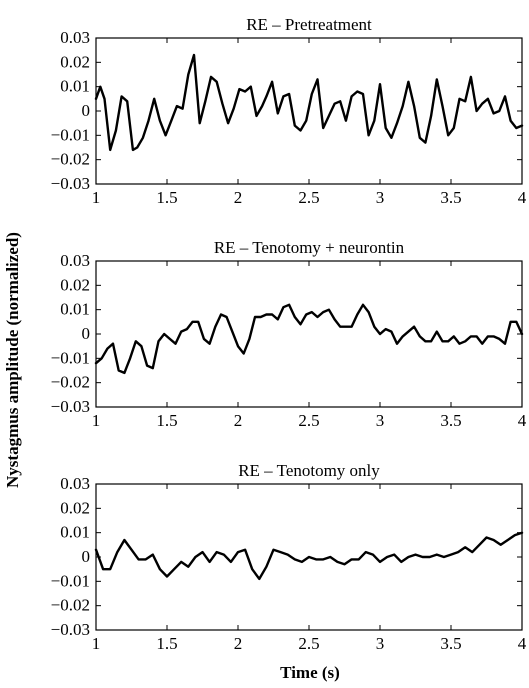  I want to click on x-axis-title: Time (s), so click(310, 672).